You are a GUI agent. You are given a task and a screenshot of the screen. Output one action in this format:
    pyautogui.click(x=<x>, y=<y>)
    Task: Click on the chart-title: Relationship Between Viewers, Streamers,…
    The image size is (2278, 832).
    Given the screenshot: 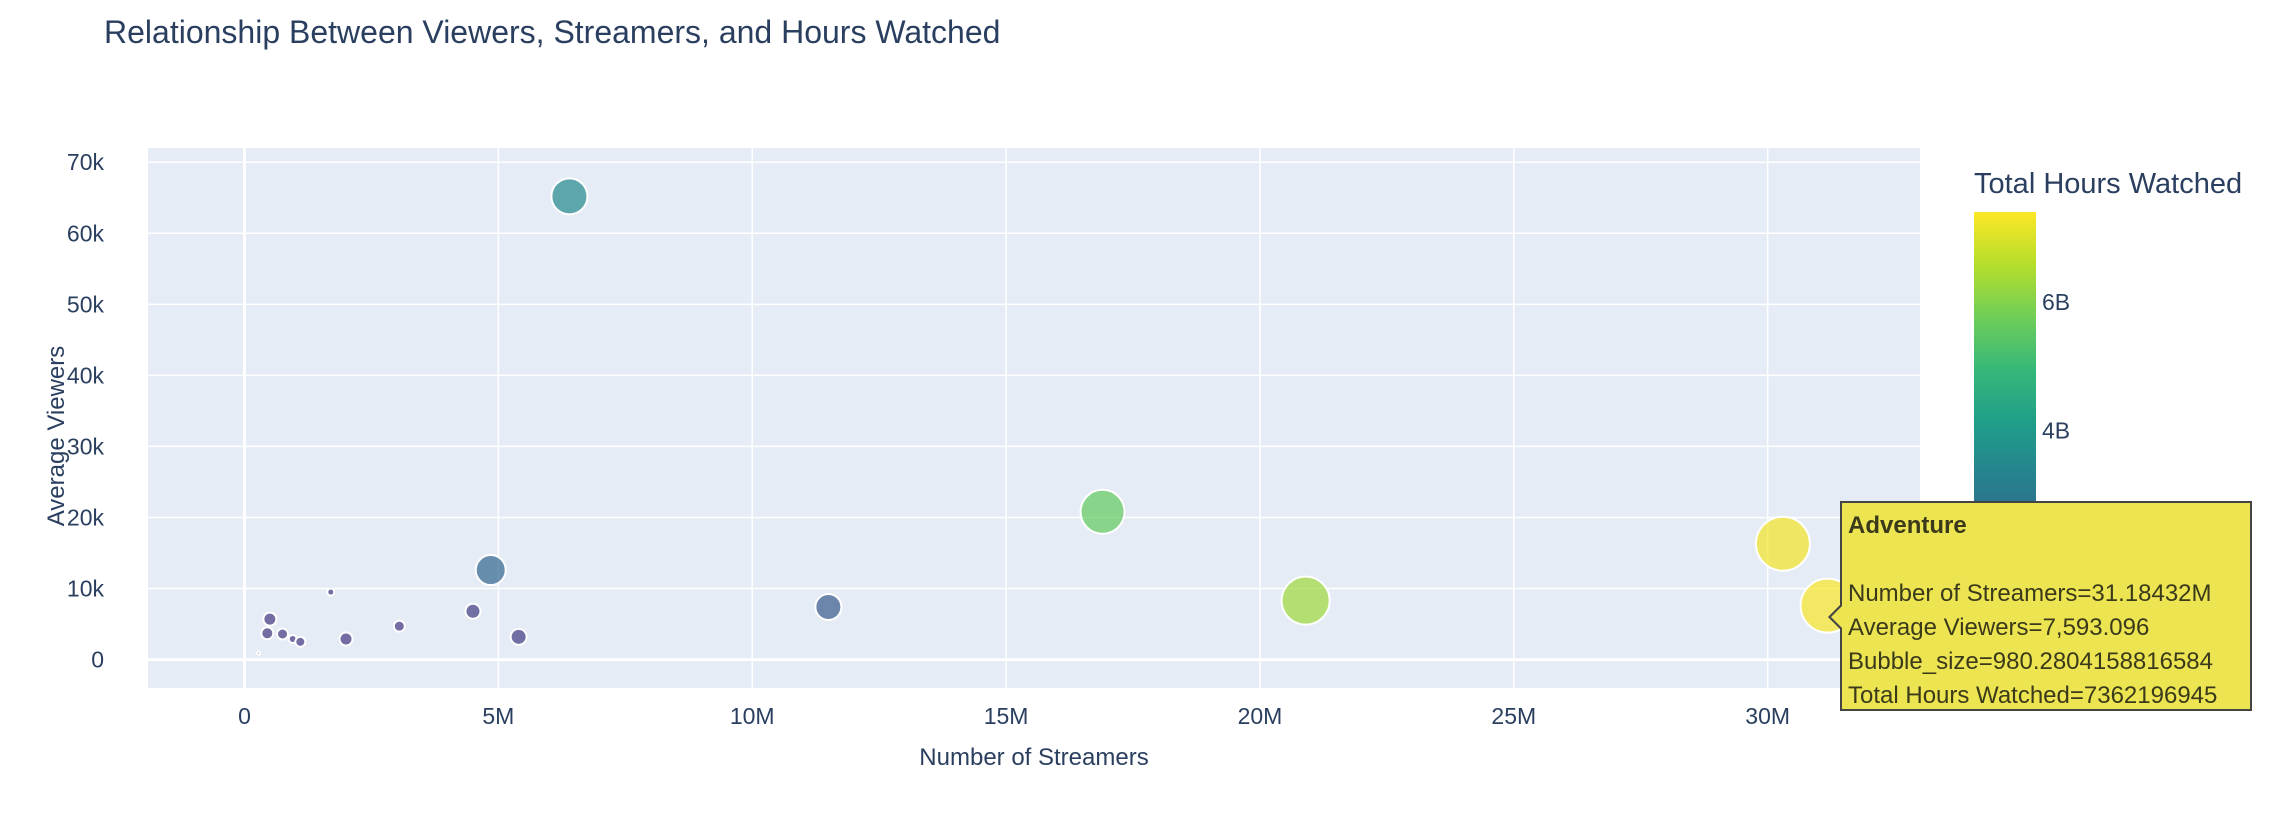 What is the action you would take?
    pyautogui.click(x=552, y=32)
    